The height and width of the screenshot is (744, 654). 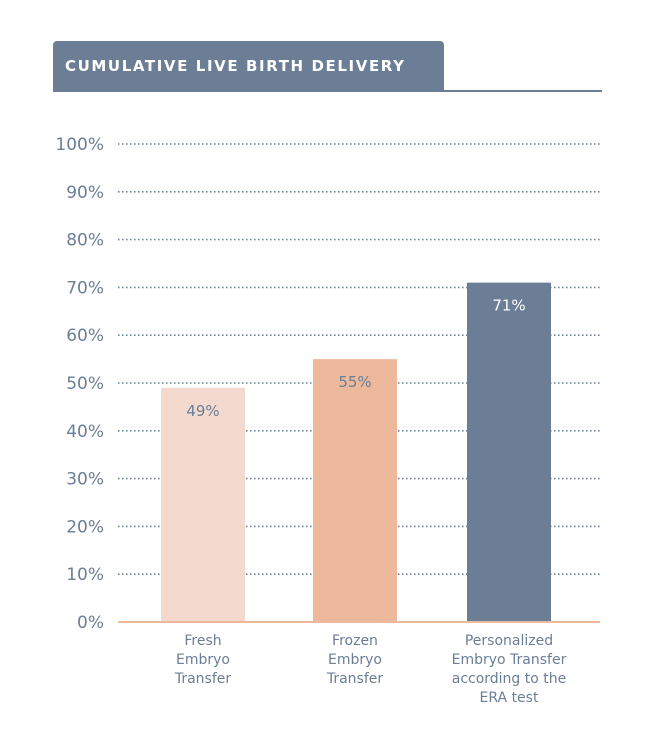 What do you see at coordinates (90, 623) in the screenshot?
I see `y-tick-label: 0%` at bounding box center [90, 623].